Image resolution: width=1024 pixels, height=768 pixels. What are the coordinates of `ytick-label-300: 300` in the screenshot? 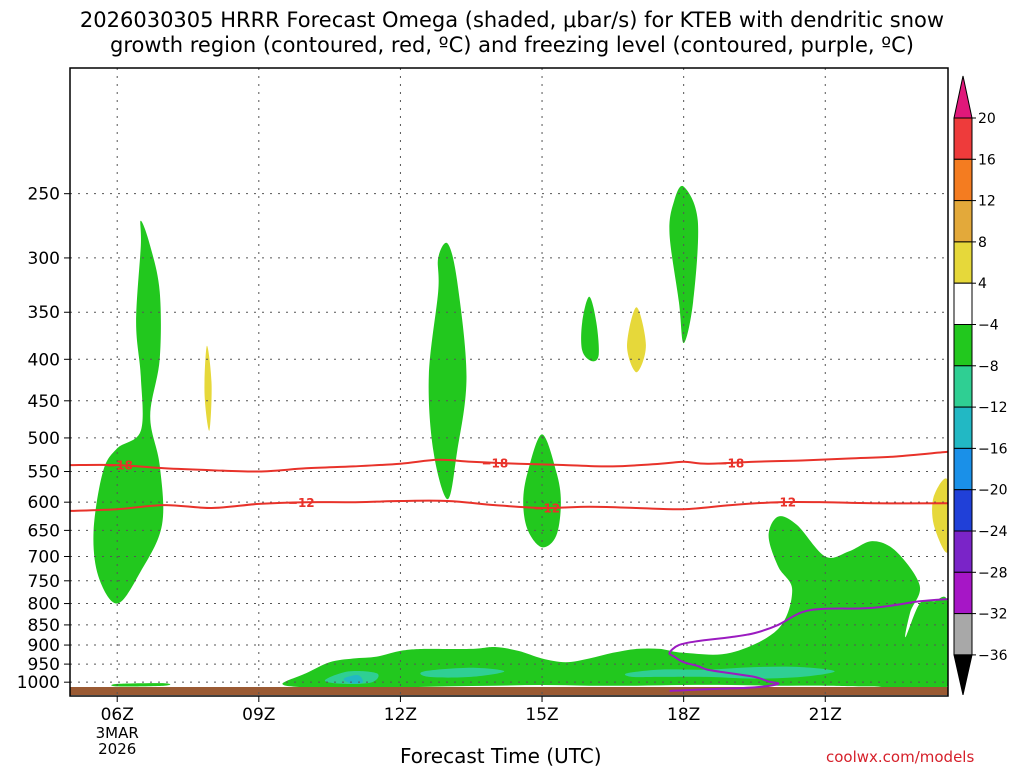 It's located at (44, 259).